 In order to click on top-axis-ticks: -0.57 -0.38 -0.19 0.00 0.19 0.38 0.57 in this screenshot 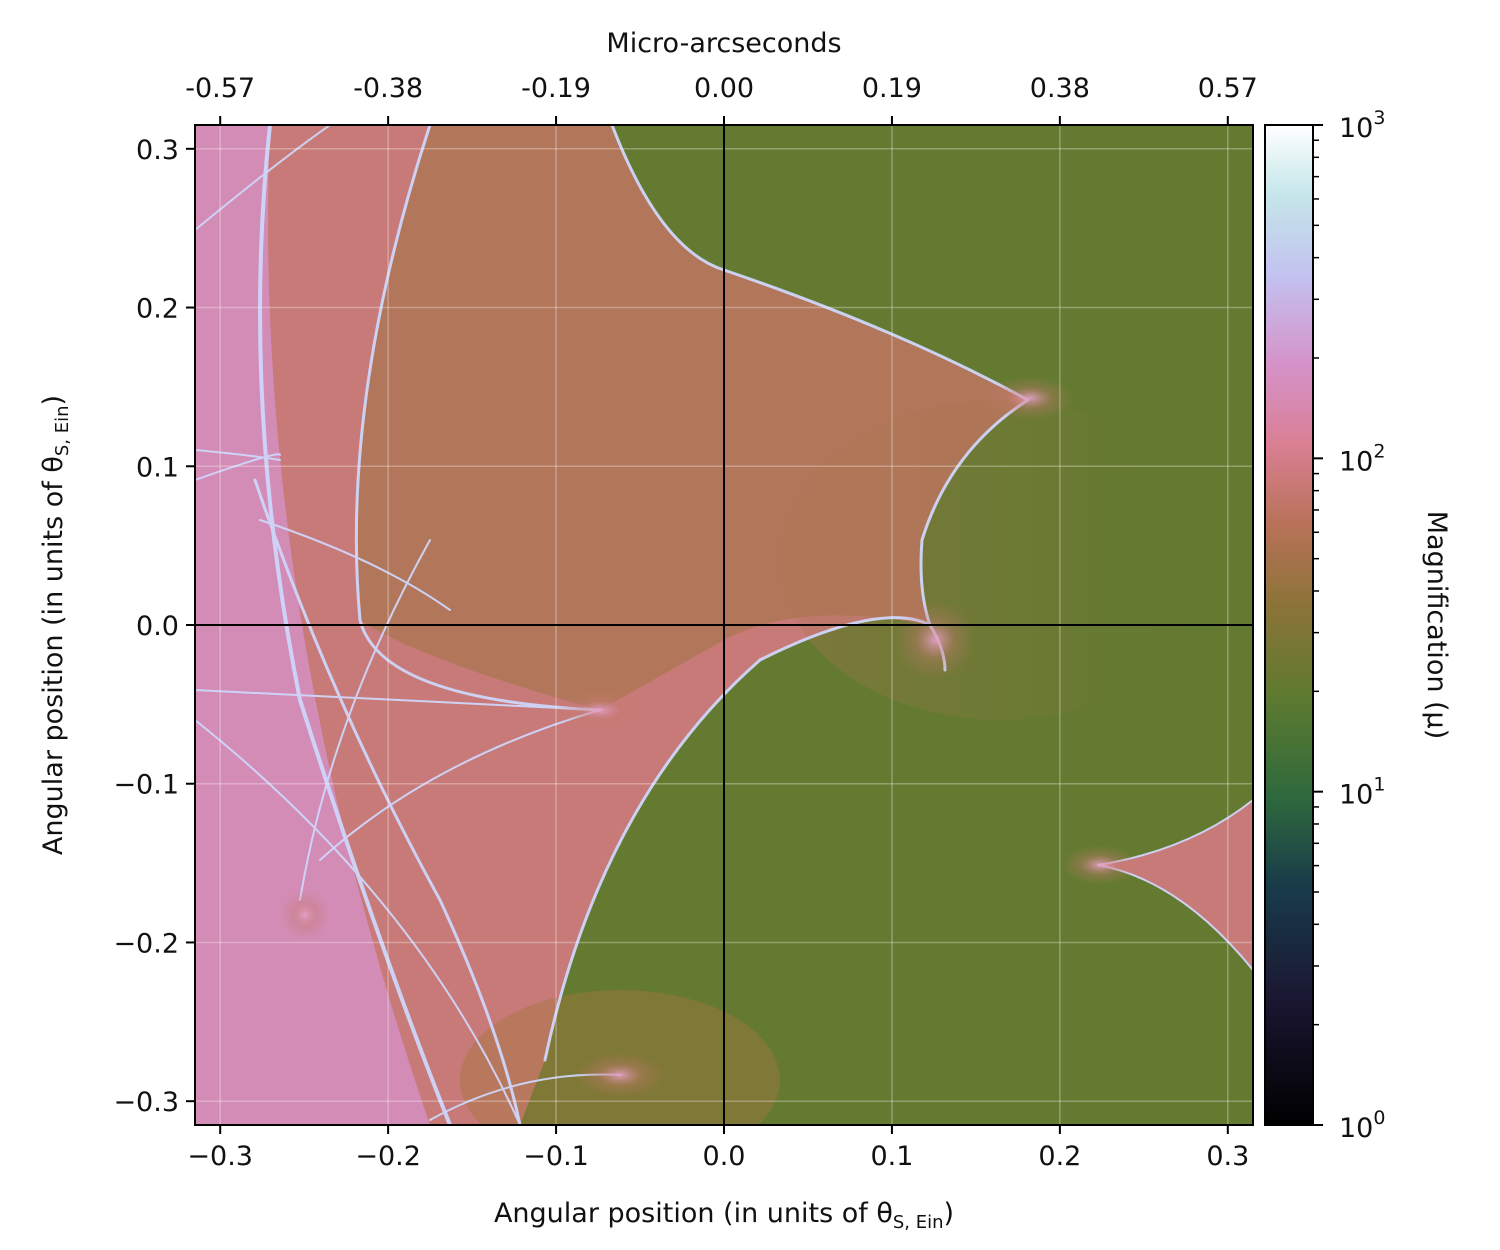, I will do `click(721, 99)`.